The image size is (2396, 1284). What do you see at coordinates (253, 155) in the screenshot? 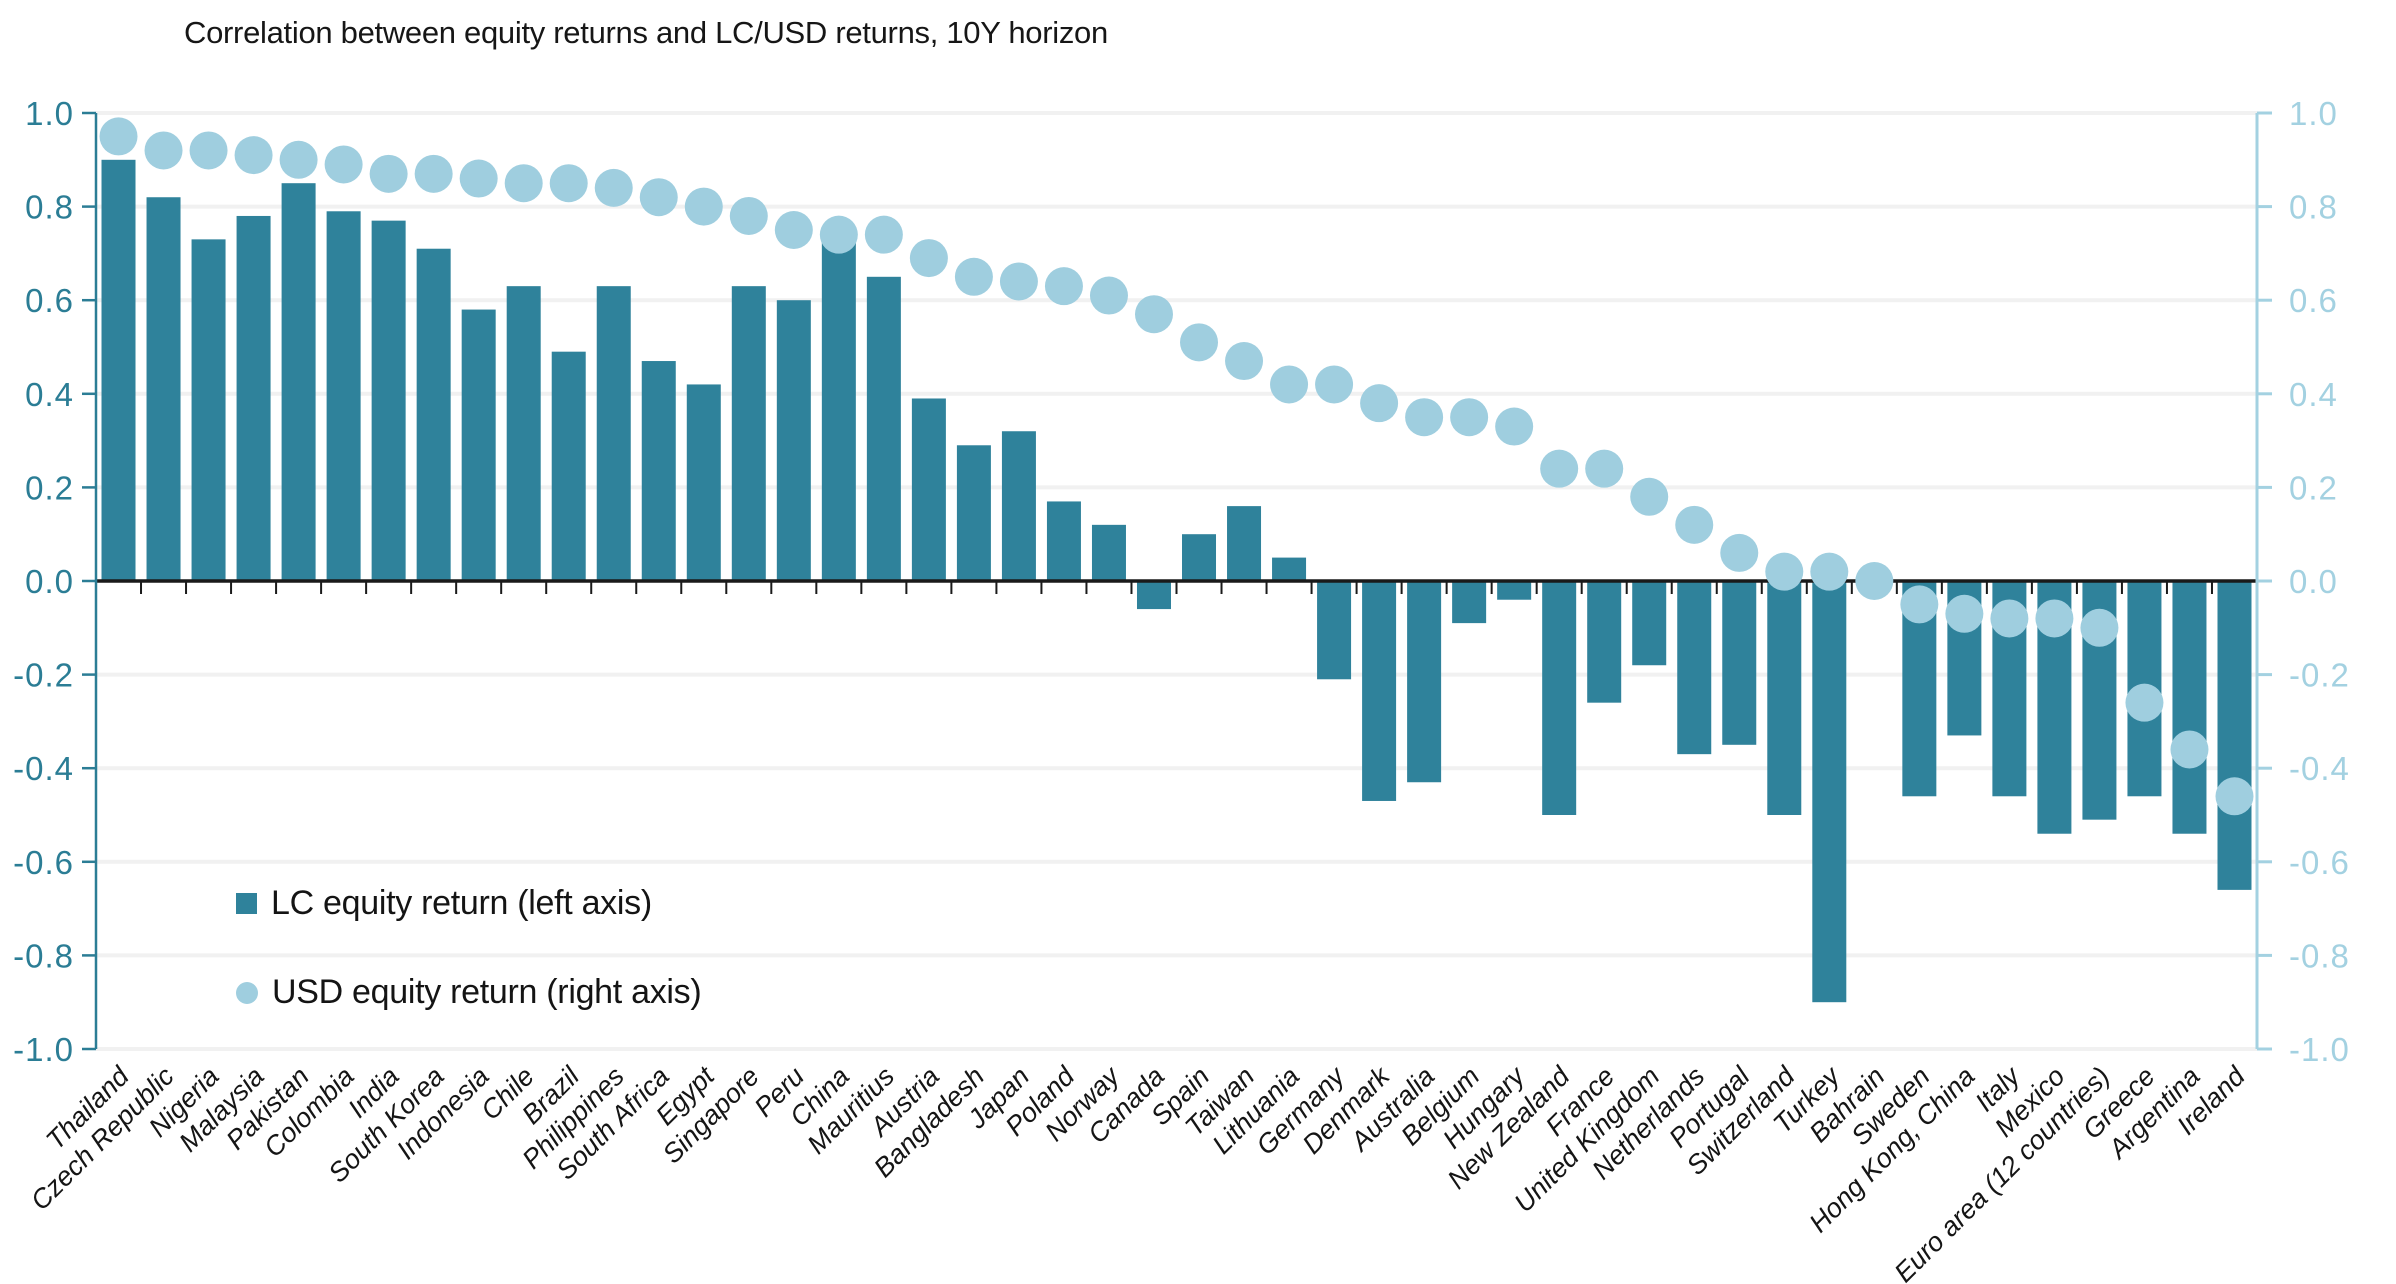
I see `dot-Malaysia` at bounding box center [253, 155].